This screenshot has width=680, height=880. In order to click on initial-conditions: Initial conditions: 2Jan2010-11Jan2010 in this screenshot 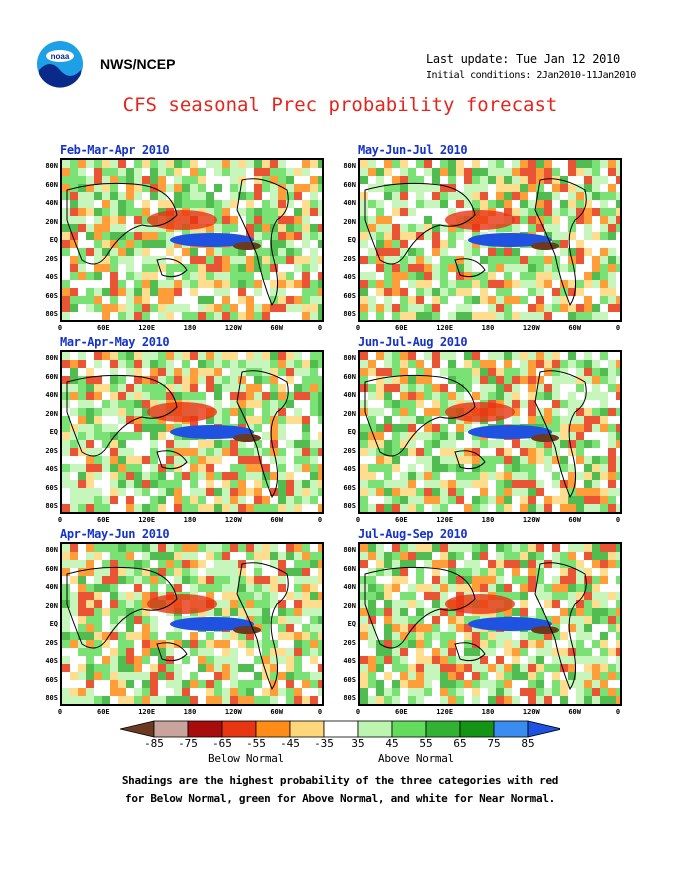, I will do `click(531, 75)`.